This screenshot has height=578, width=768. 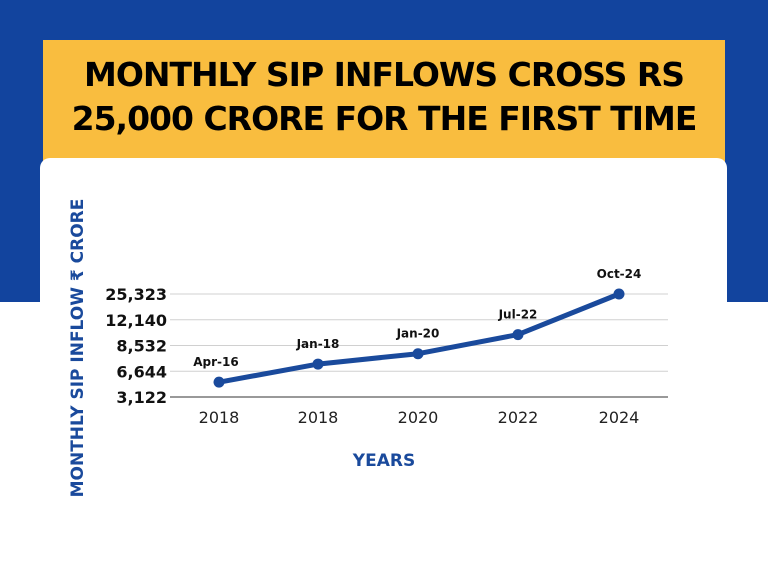 I want to click on y-tick-label: 6,644, so click(x=141, y=371).